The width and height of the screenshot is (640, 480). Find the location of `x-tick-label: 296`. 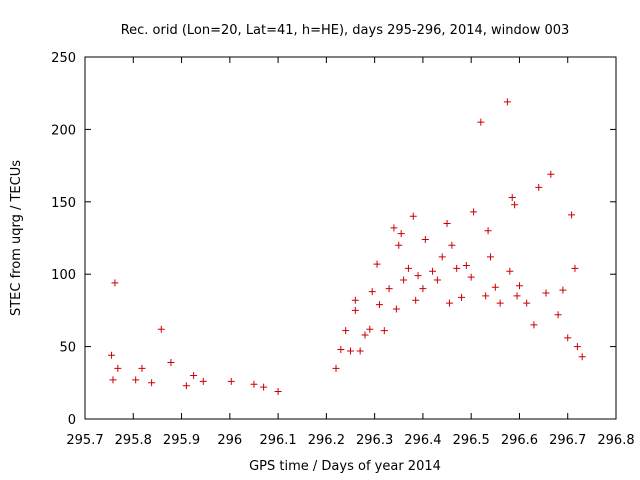

x-tick-label: 296 is located at coordinates (229, 440).